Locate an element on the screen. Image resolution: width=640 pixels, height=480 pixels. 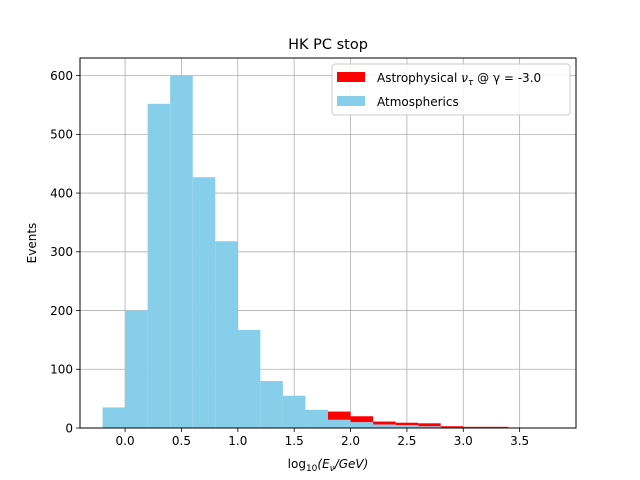
x-tick-label: 3.5 is located at coordinates (519, 441).